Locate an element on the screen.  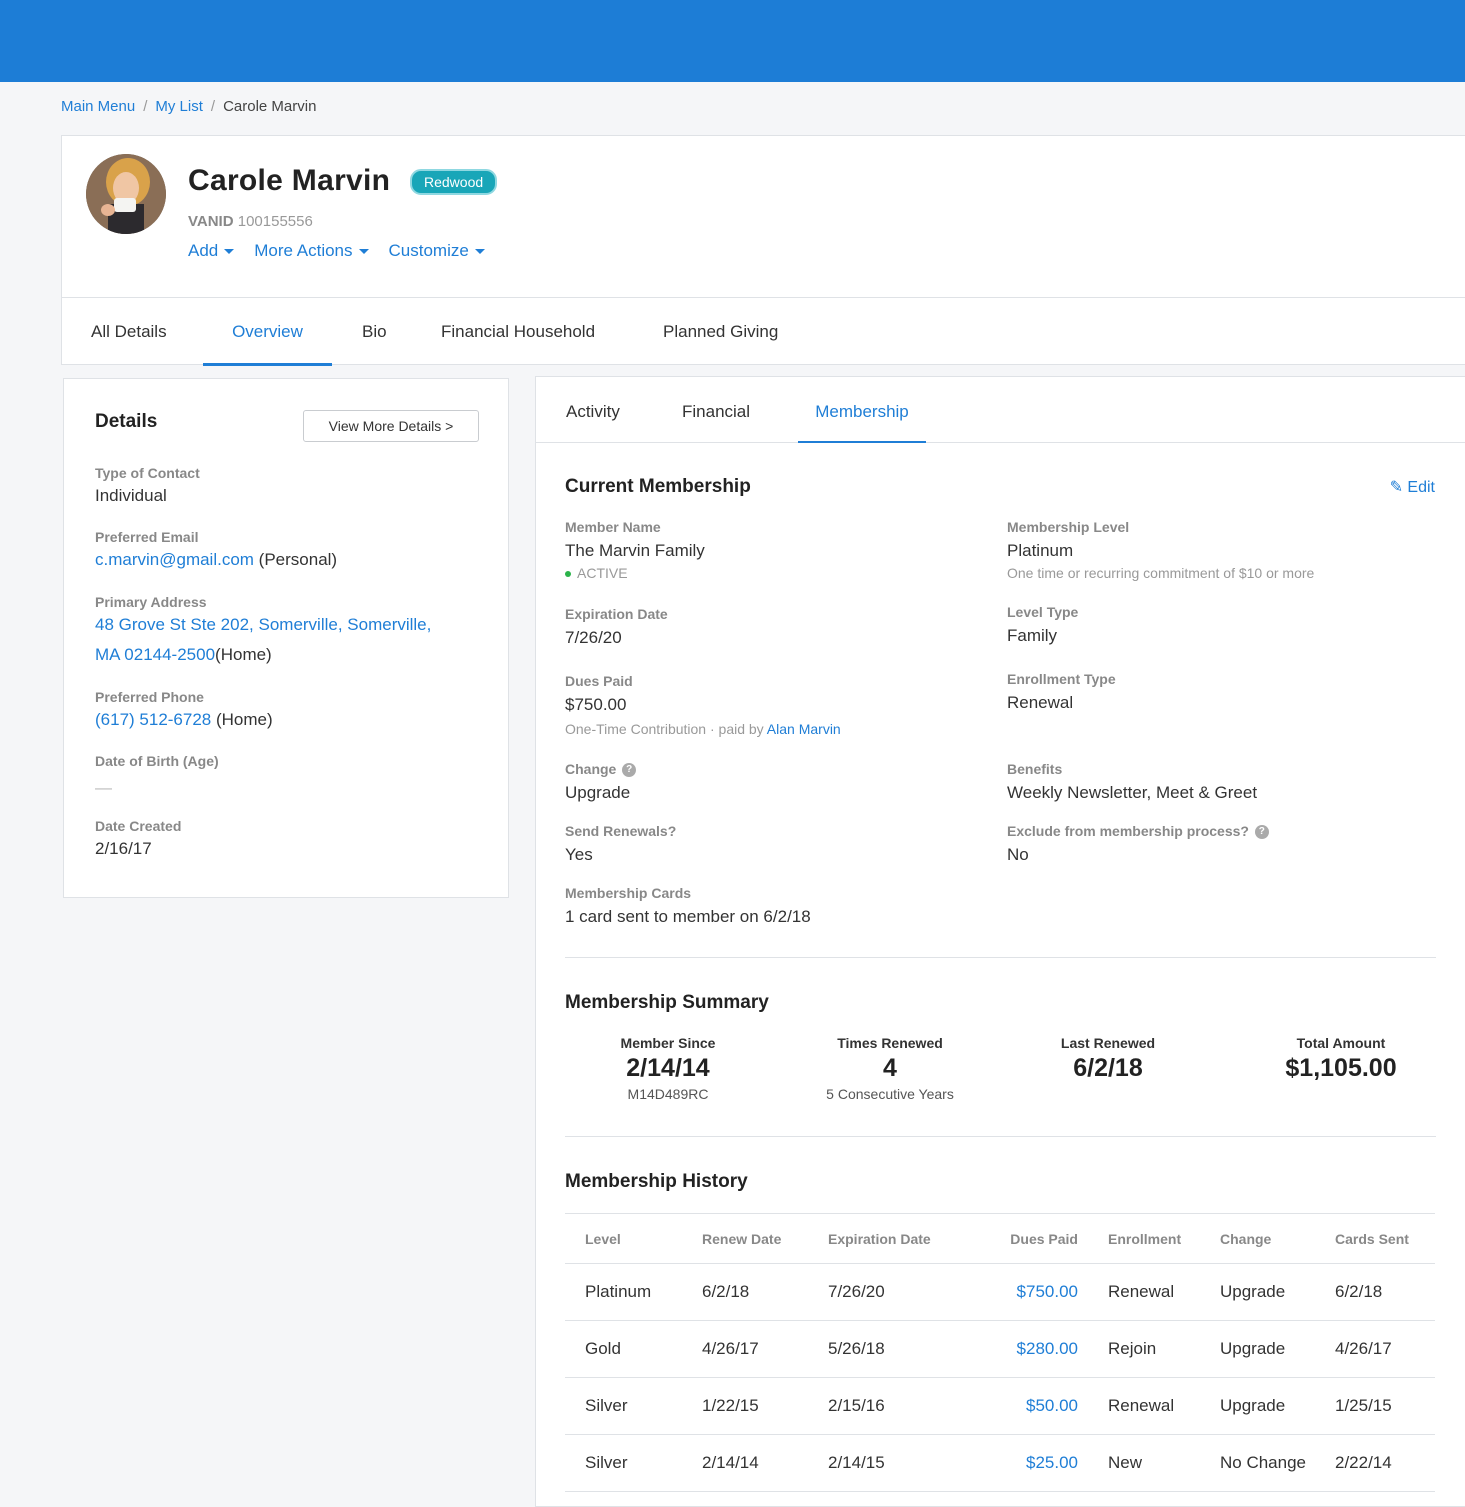
stat-member-since: Member Since 2/14/14 M14D489RC is located at coordinates (668, 1068).